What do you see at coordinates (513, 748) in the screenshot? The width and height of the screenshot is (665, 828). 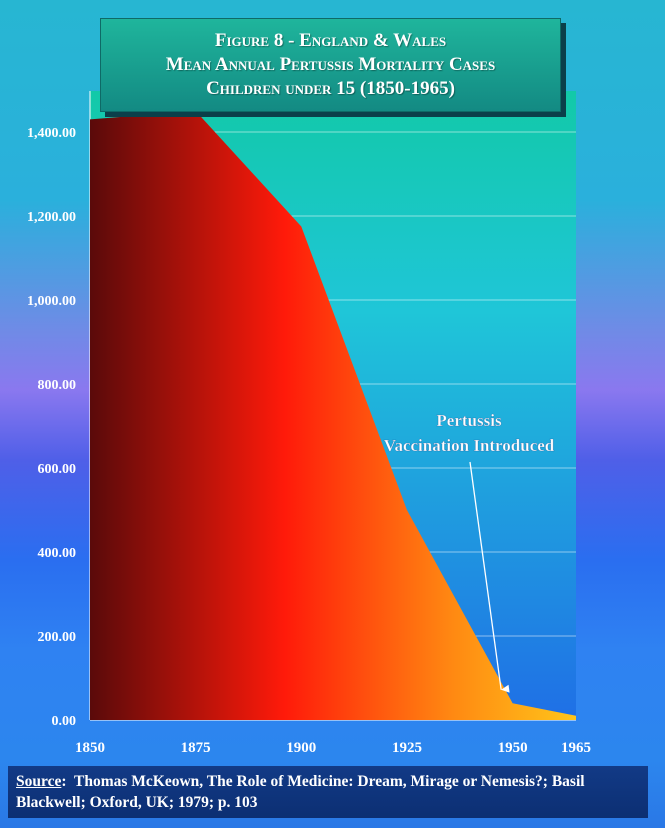 I see `x-tick-label: 1950` at bounding box center [513, 748].